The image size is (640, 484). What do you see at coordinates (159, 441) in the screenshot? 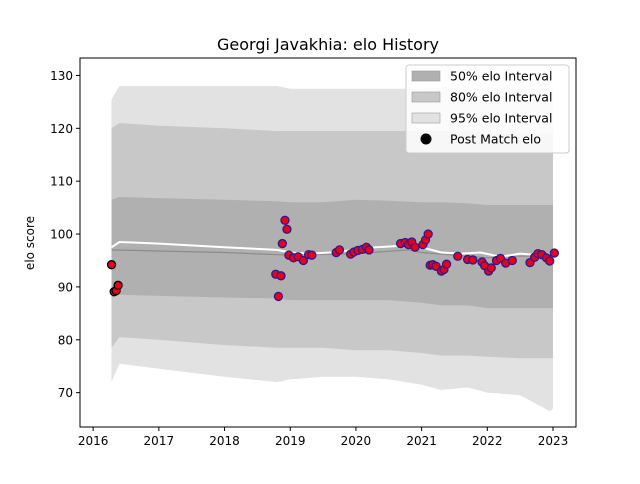
I see `x-tick-label-2017: 2017` at bounding box center [159, 441].